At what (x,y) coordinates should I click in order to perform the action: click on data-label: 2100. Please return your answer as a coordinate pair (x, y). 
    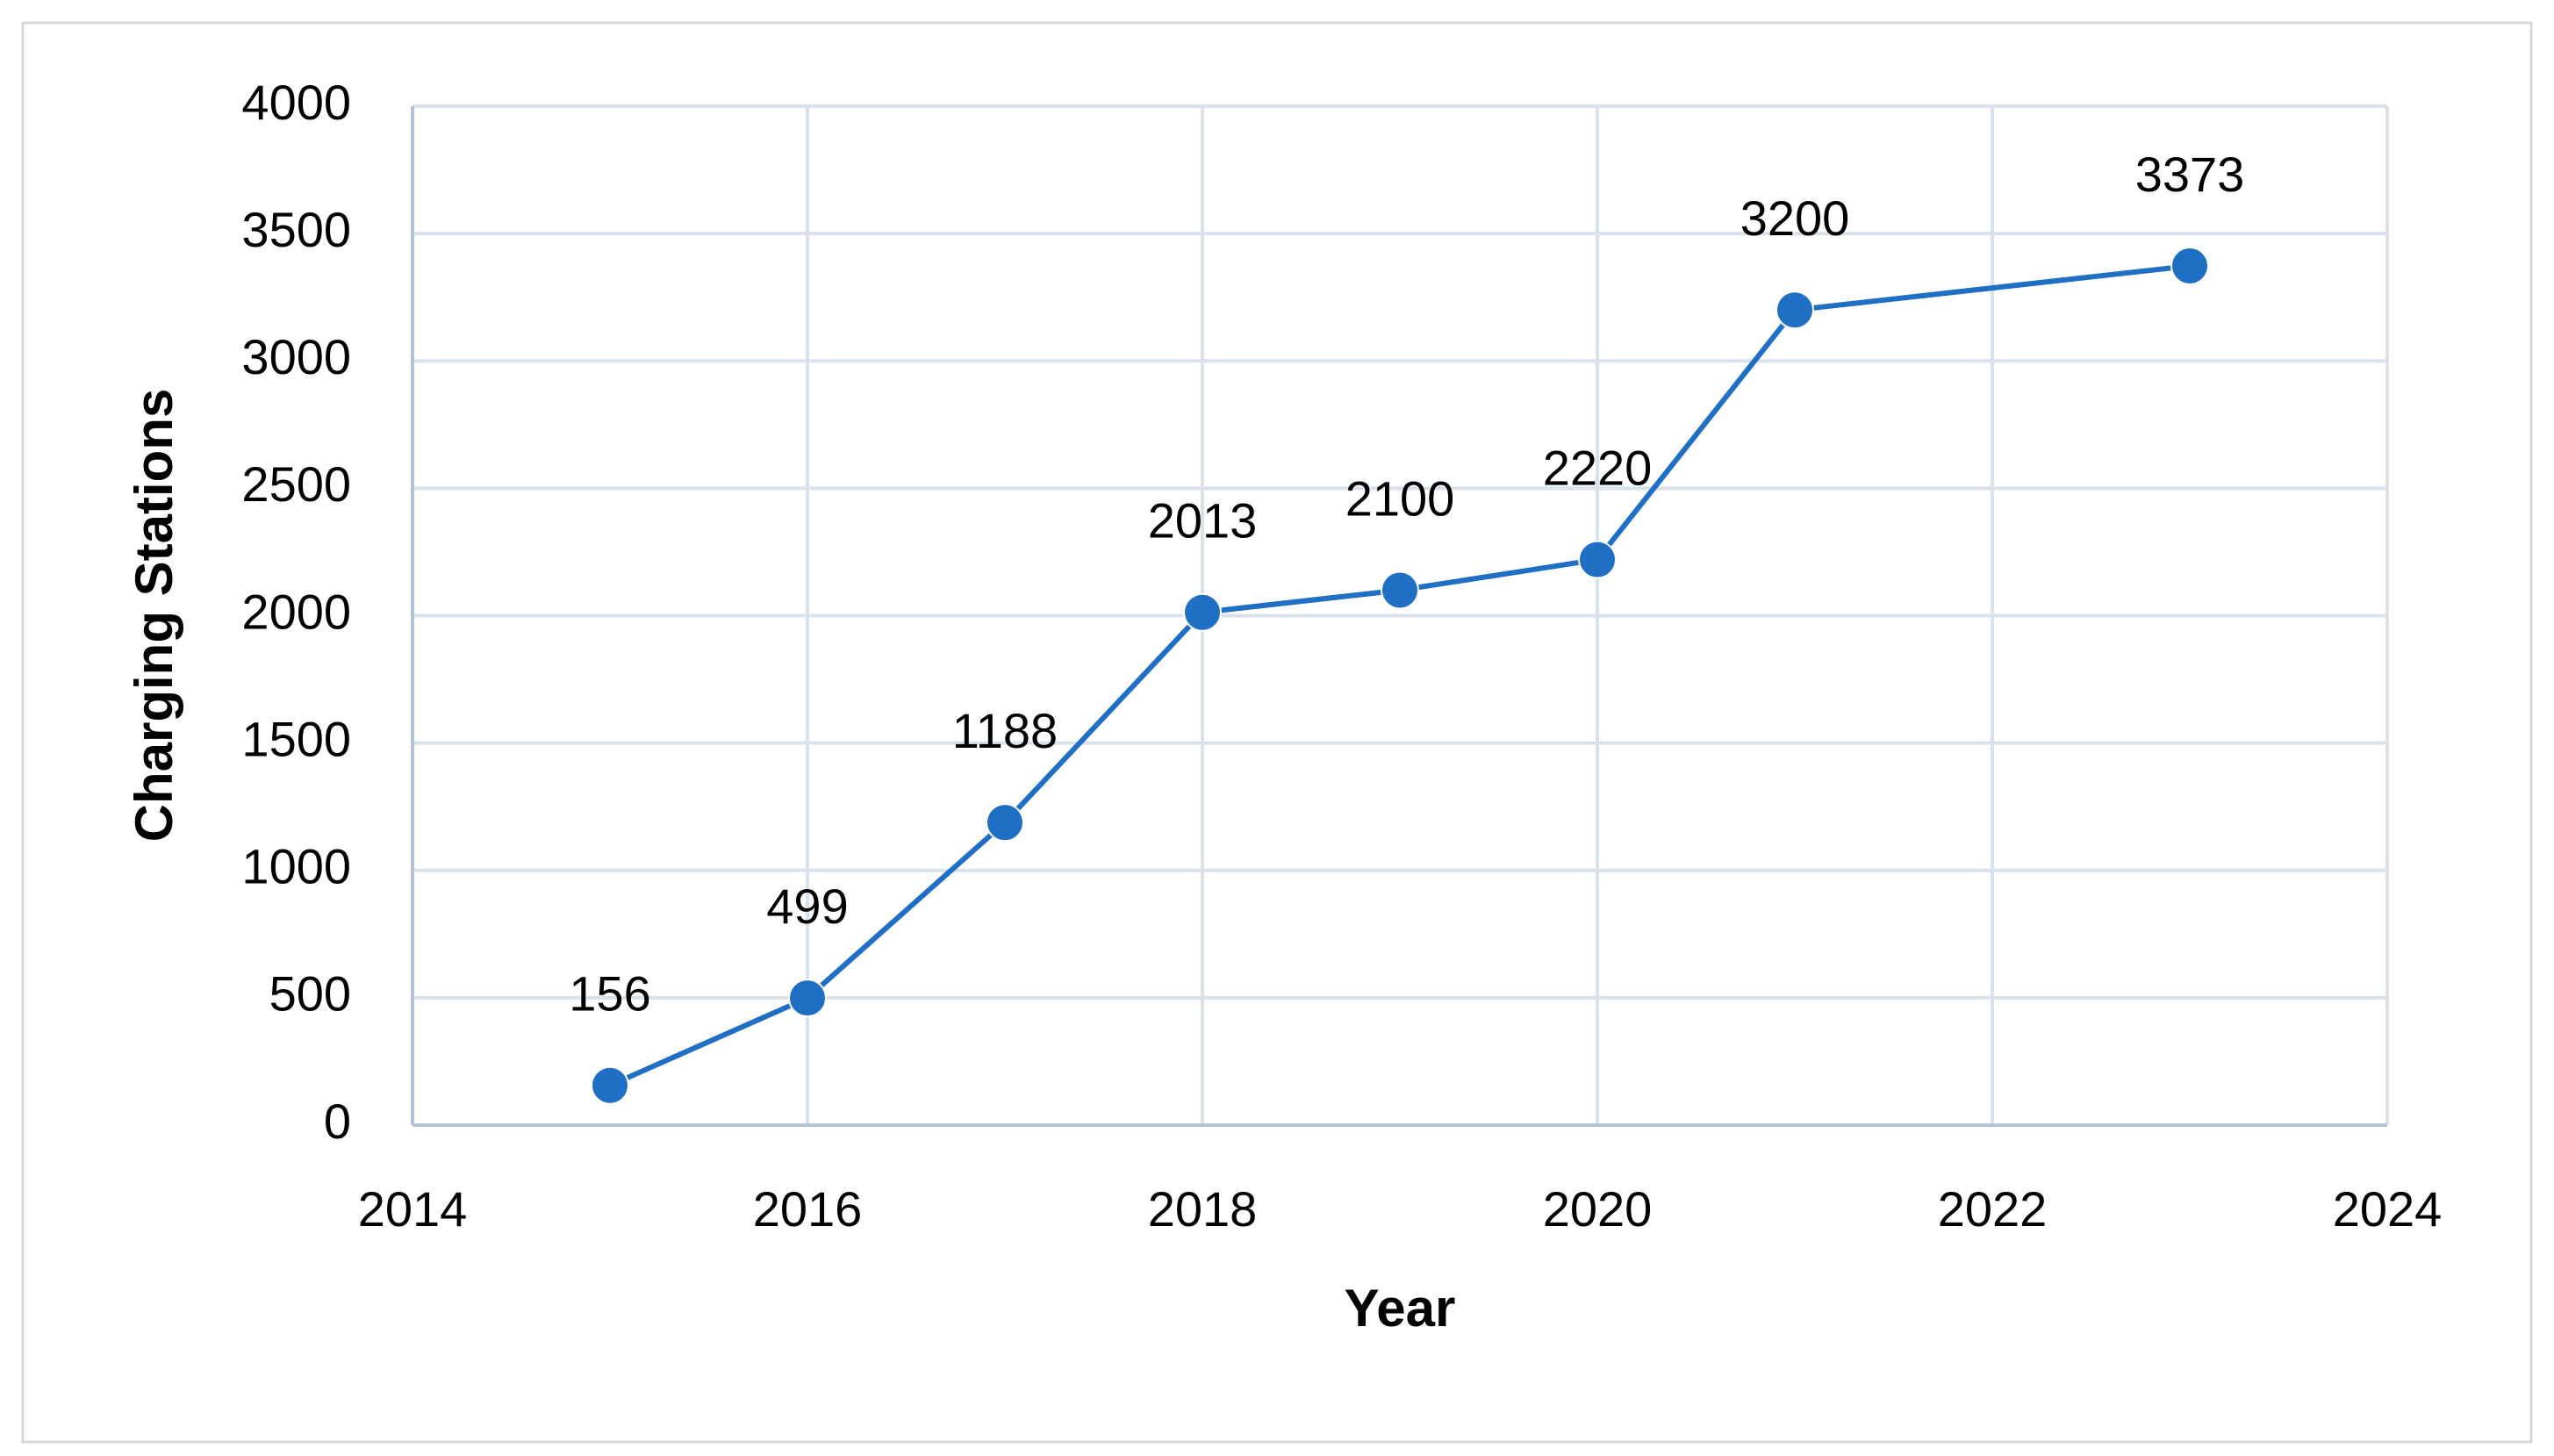
    Looking at the image, I should click on (1400, 498).